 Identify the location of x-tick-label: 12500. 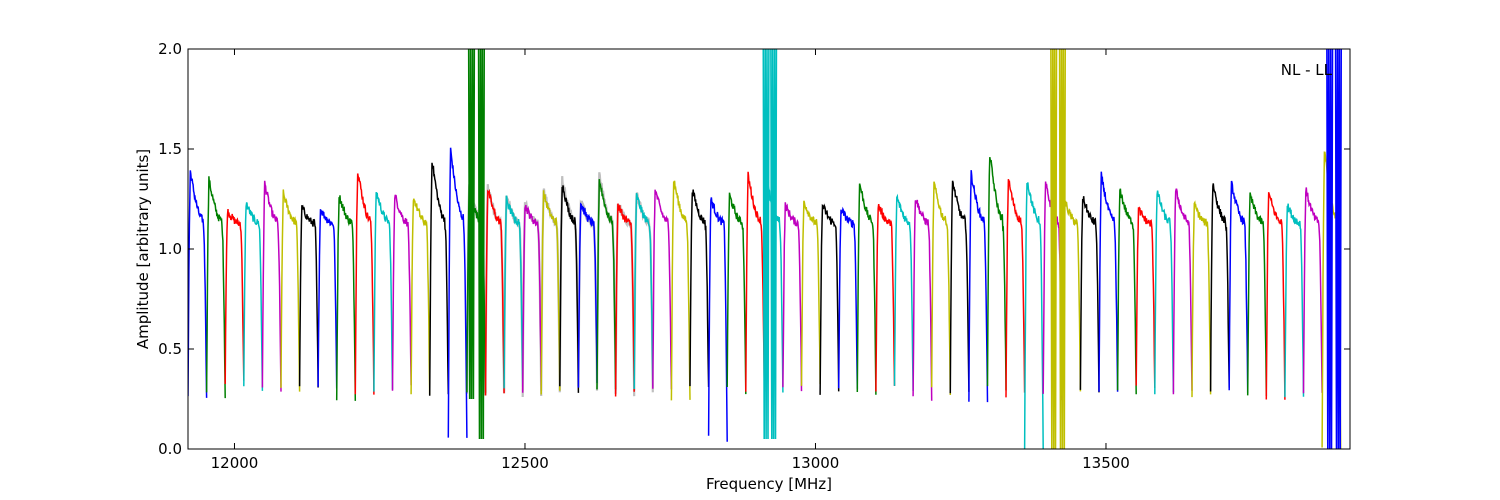
(525, 463).